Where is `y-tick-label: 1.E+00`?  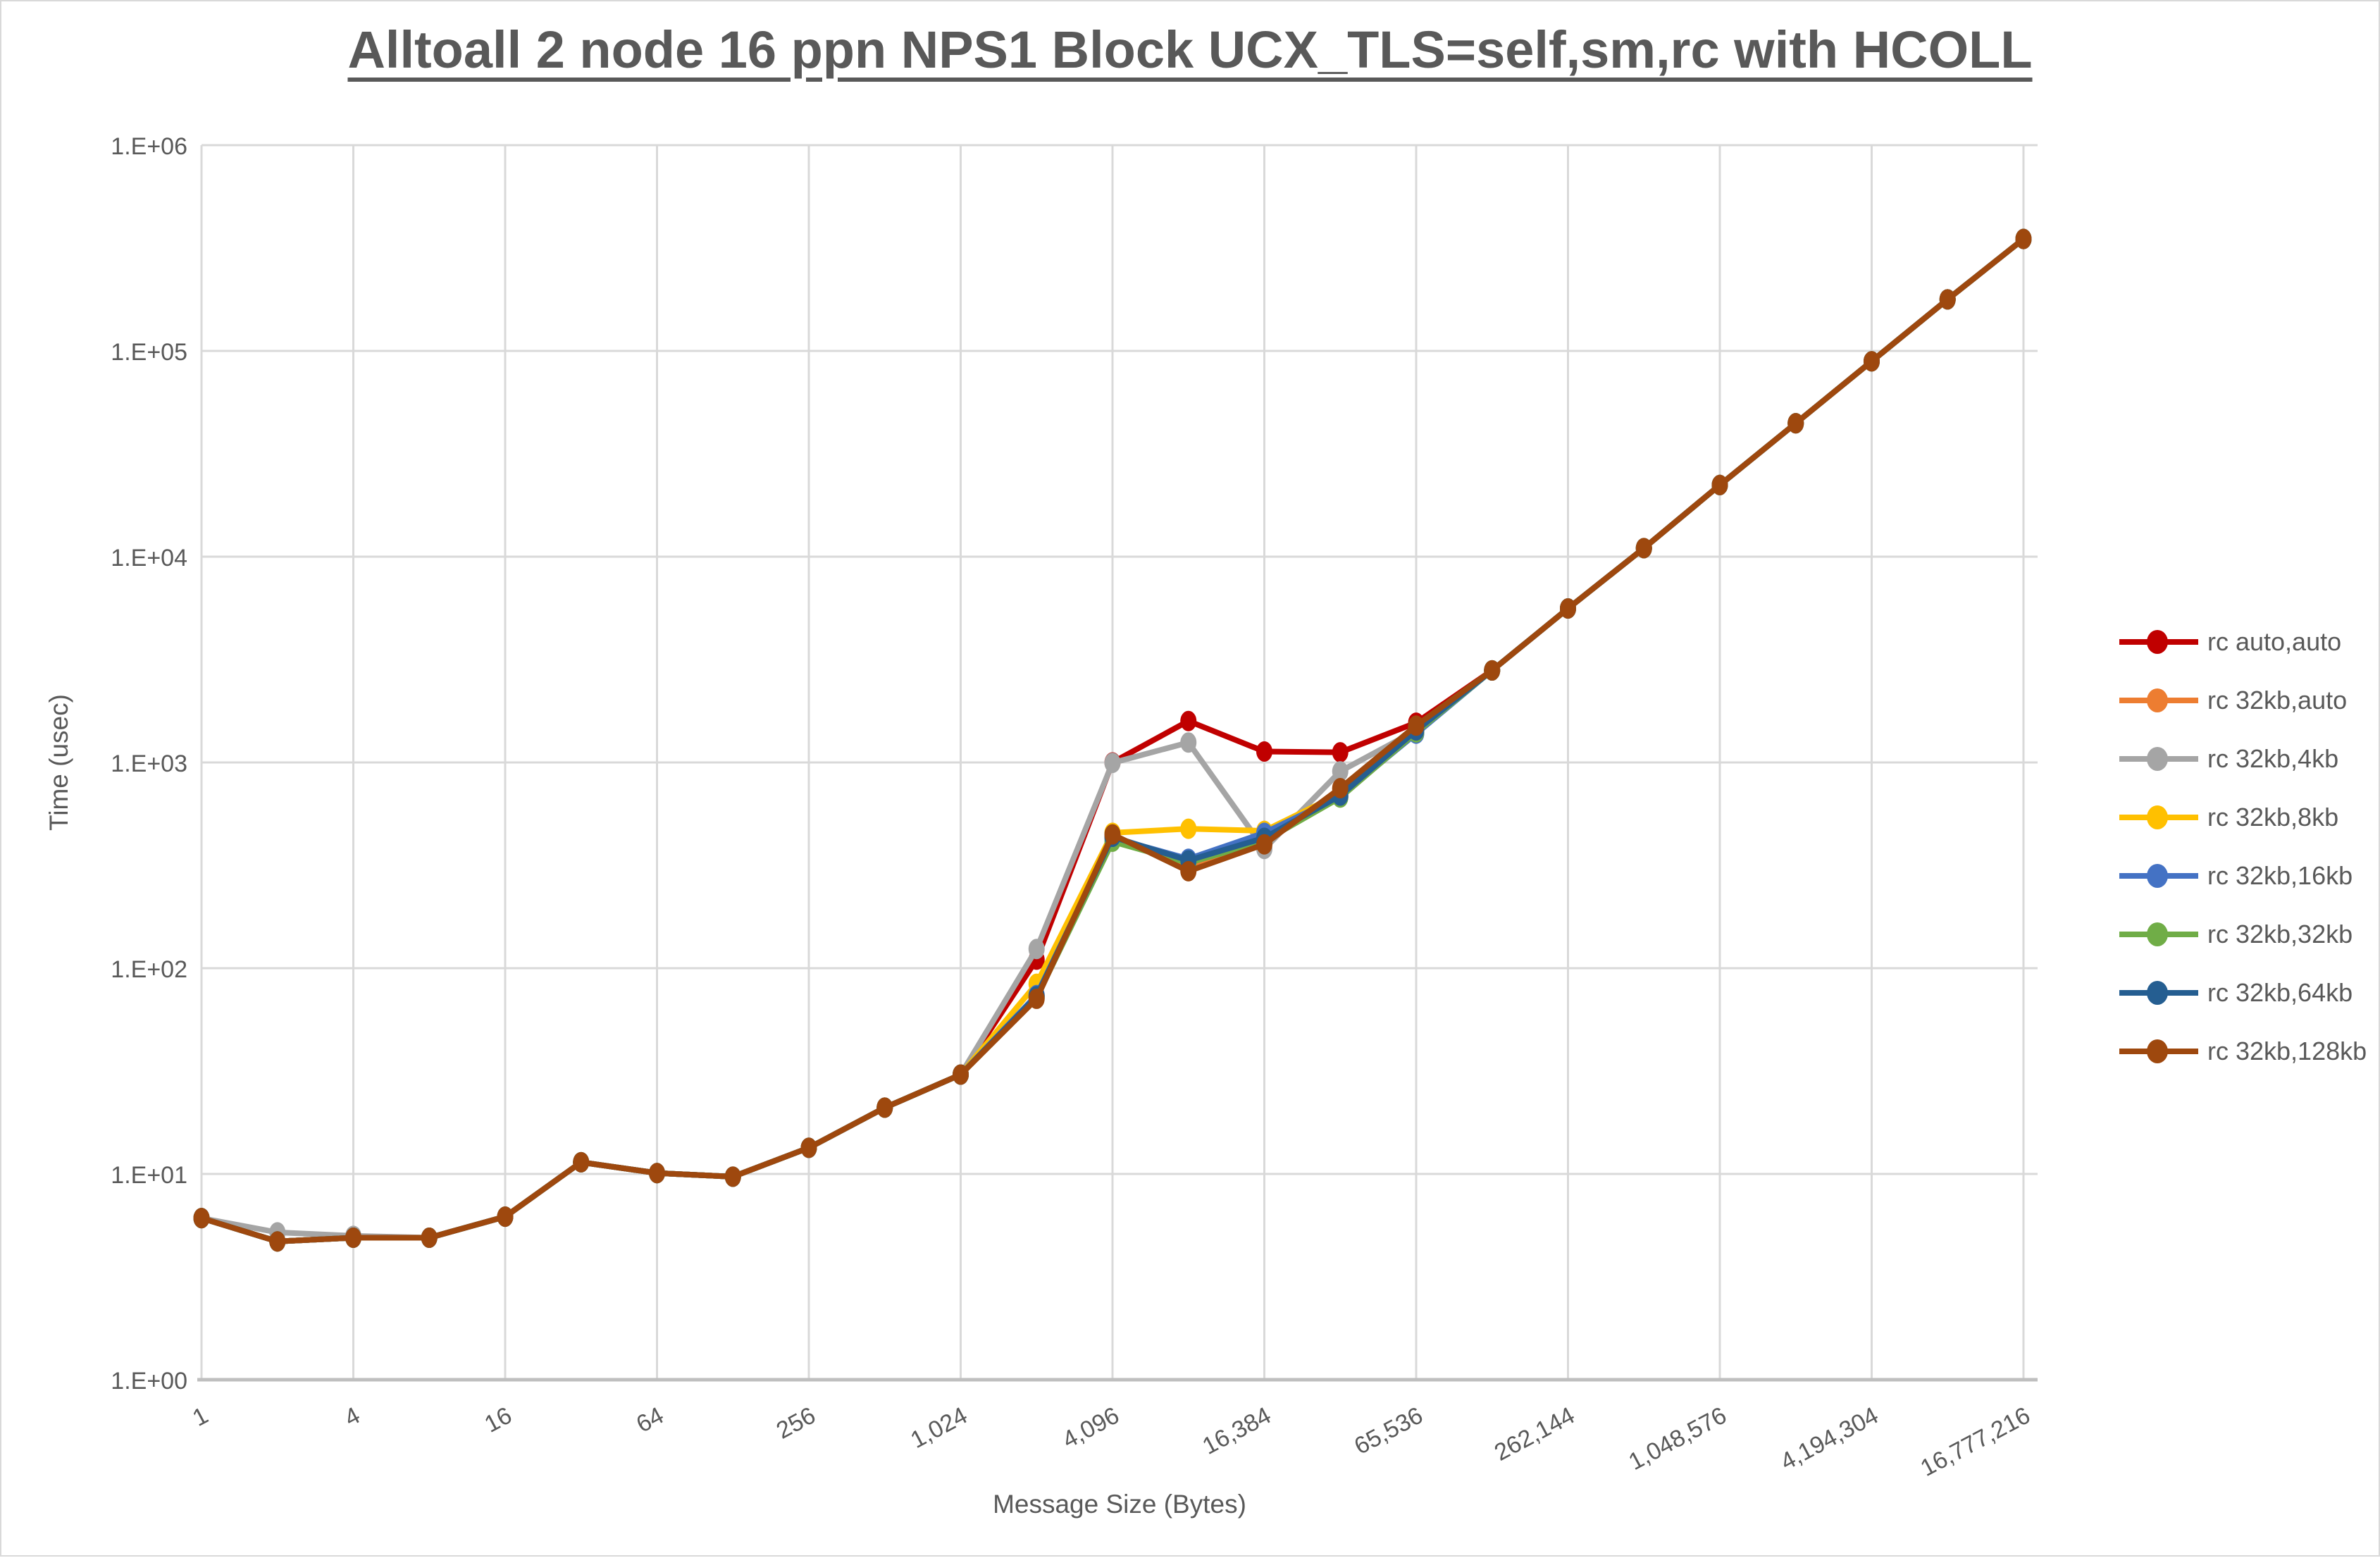 y-tick-label: 1.E+00 is located at coordinates (149, 1381).